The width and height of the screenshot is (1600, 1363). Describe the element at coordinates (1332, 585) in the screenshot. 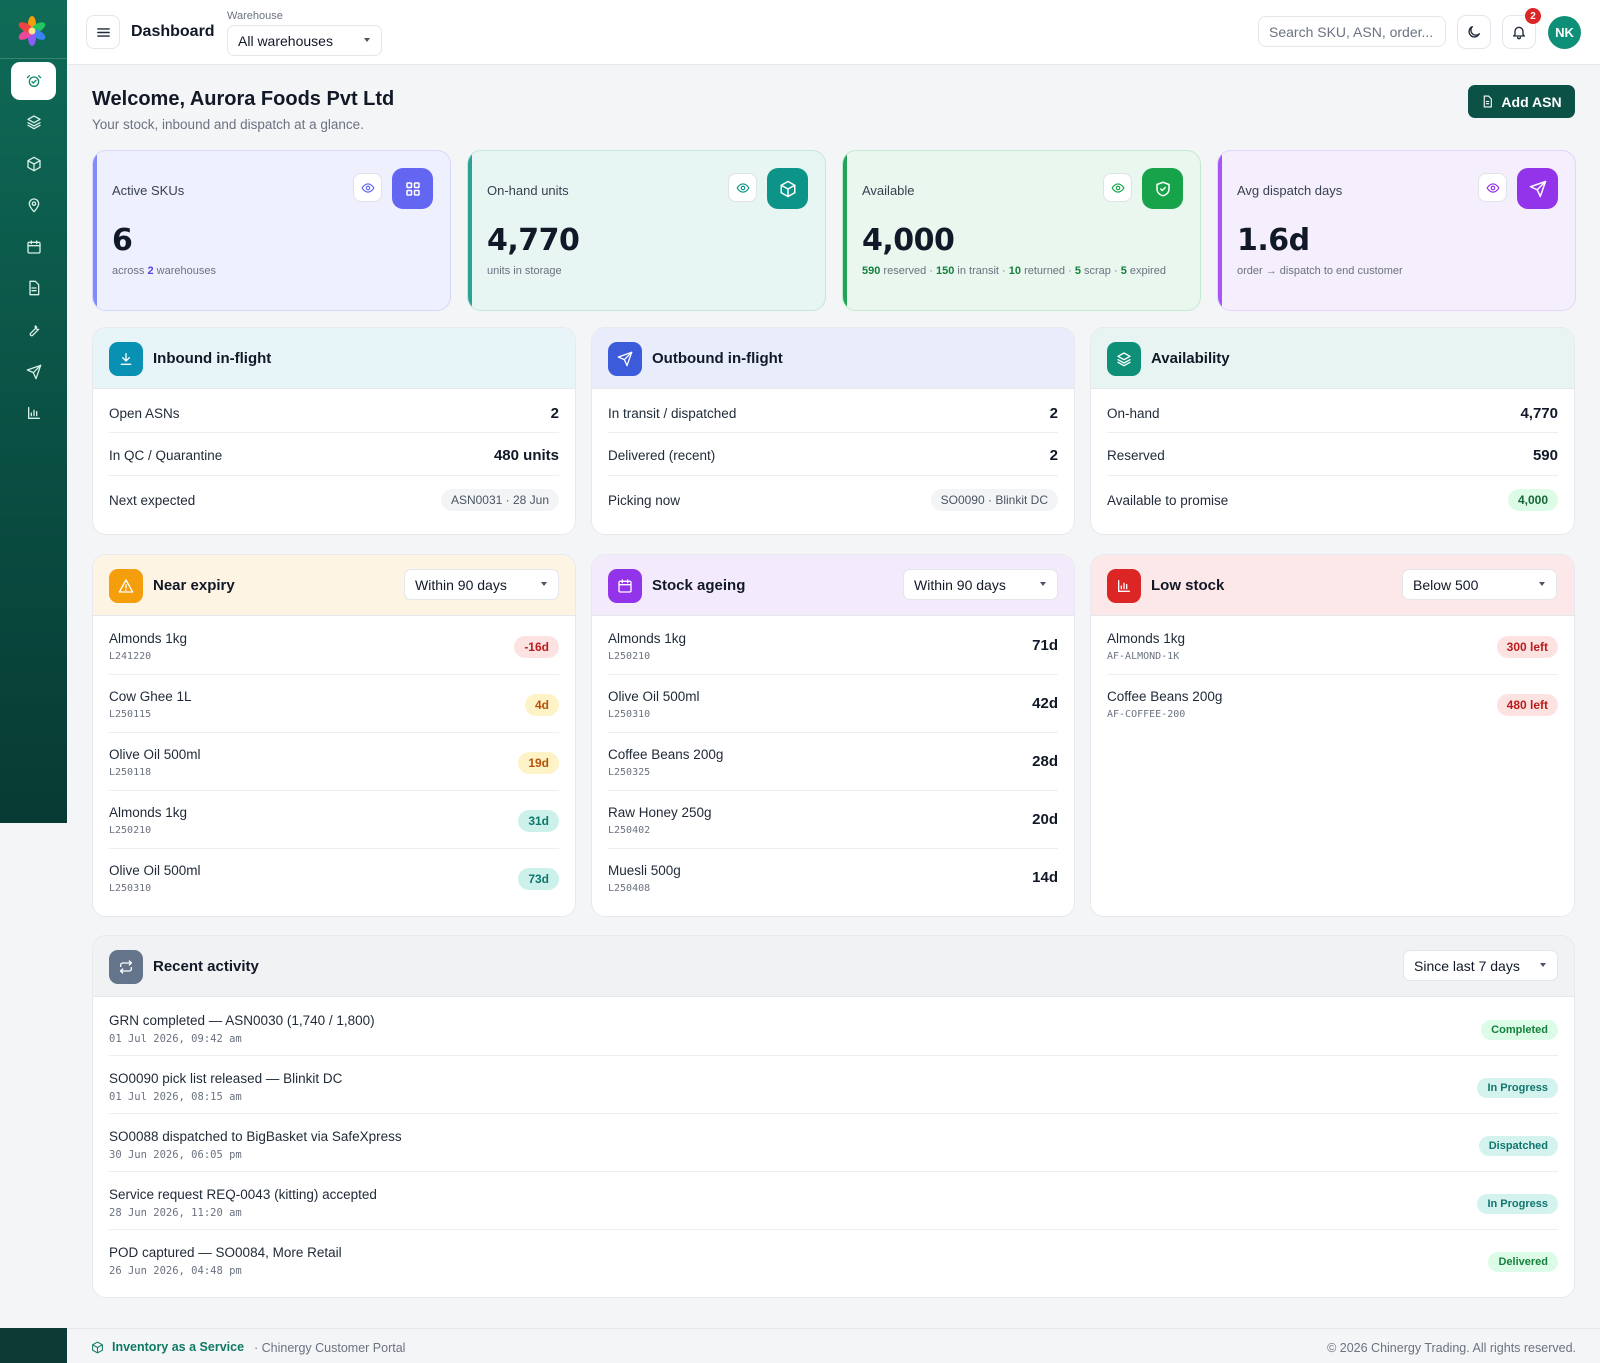

I see `card-header: Low stock Below 500` at that location.